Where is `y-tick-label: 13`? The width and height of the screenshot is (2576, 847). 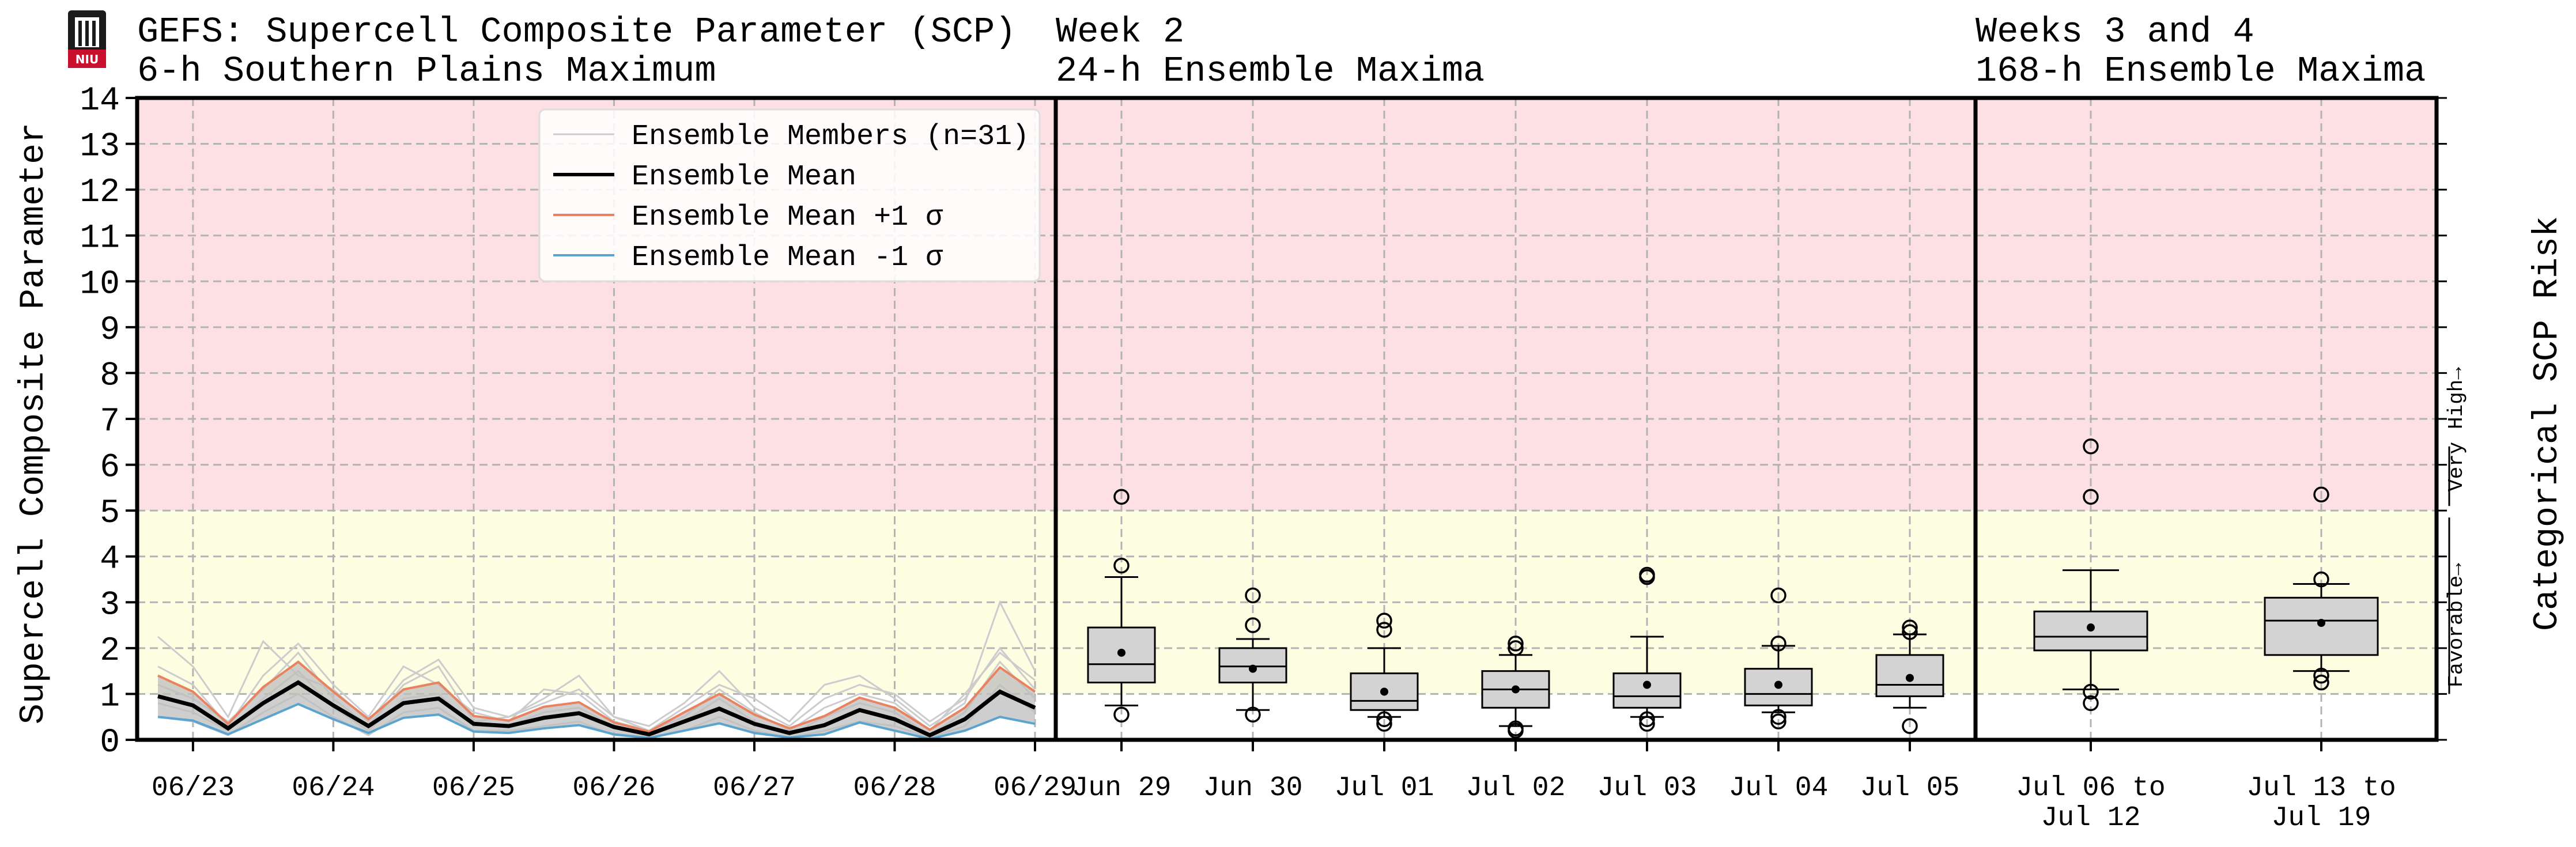
y-tick-label: 13 is located at coordinates (100, 147).